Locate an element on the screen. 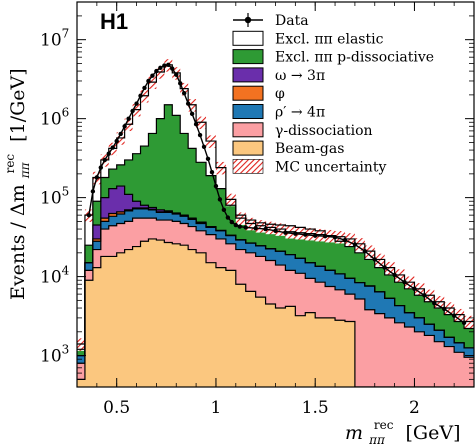  legend-label: Excl. ππ elastic is located at coordinates (329, 39).